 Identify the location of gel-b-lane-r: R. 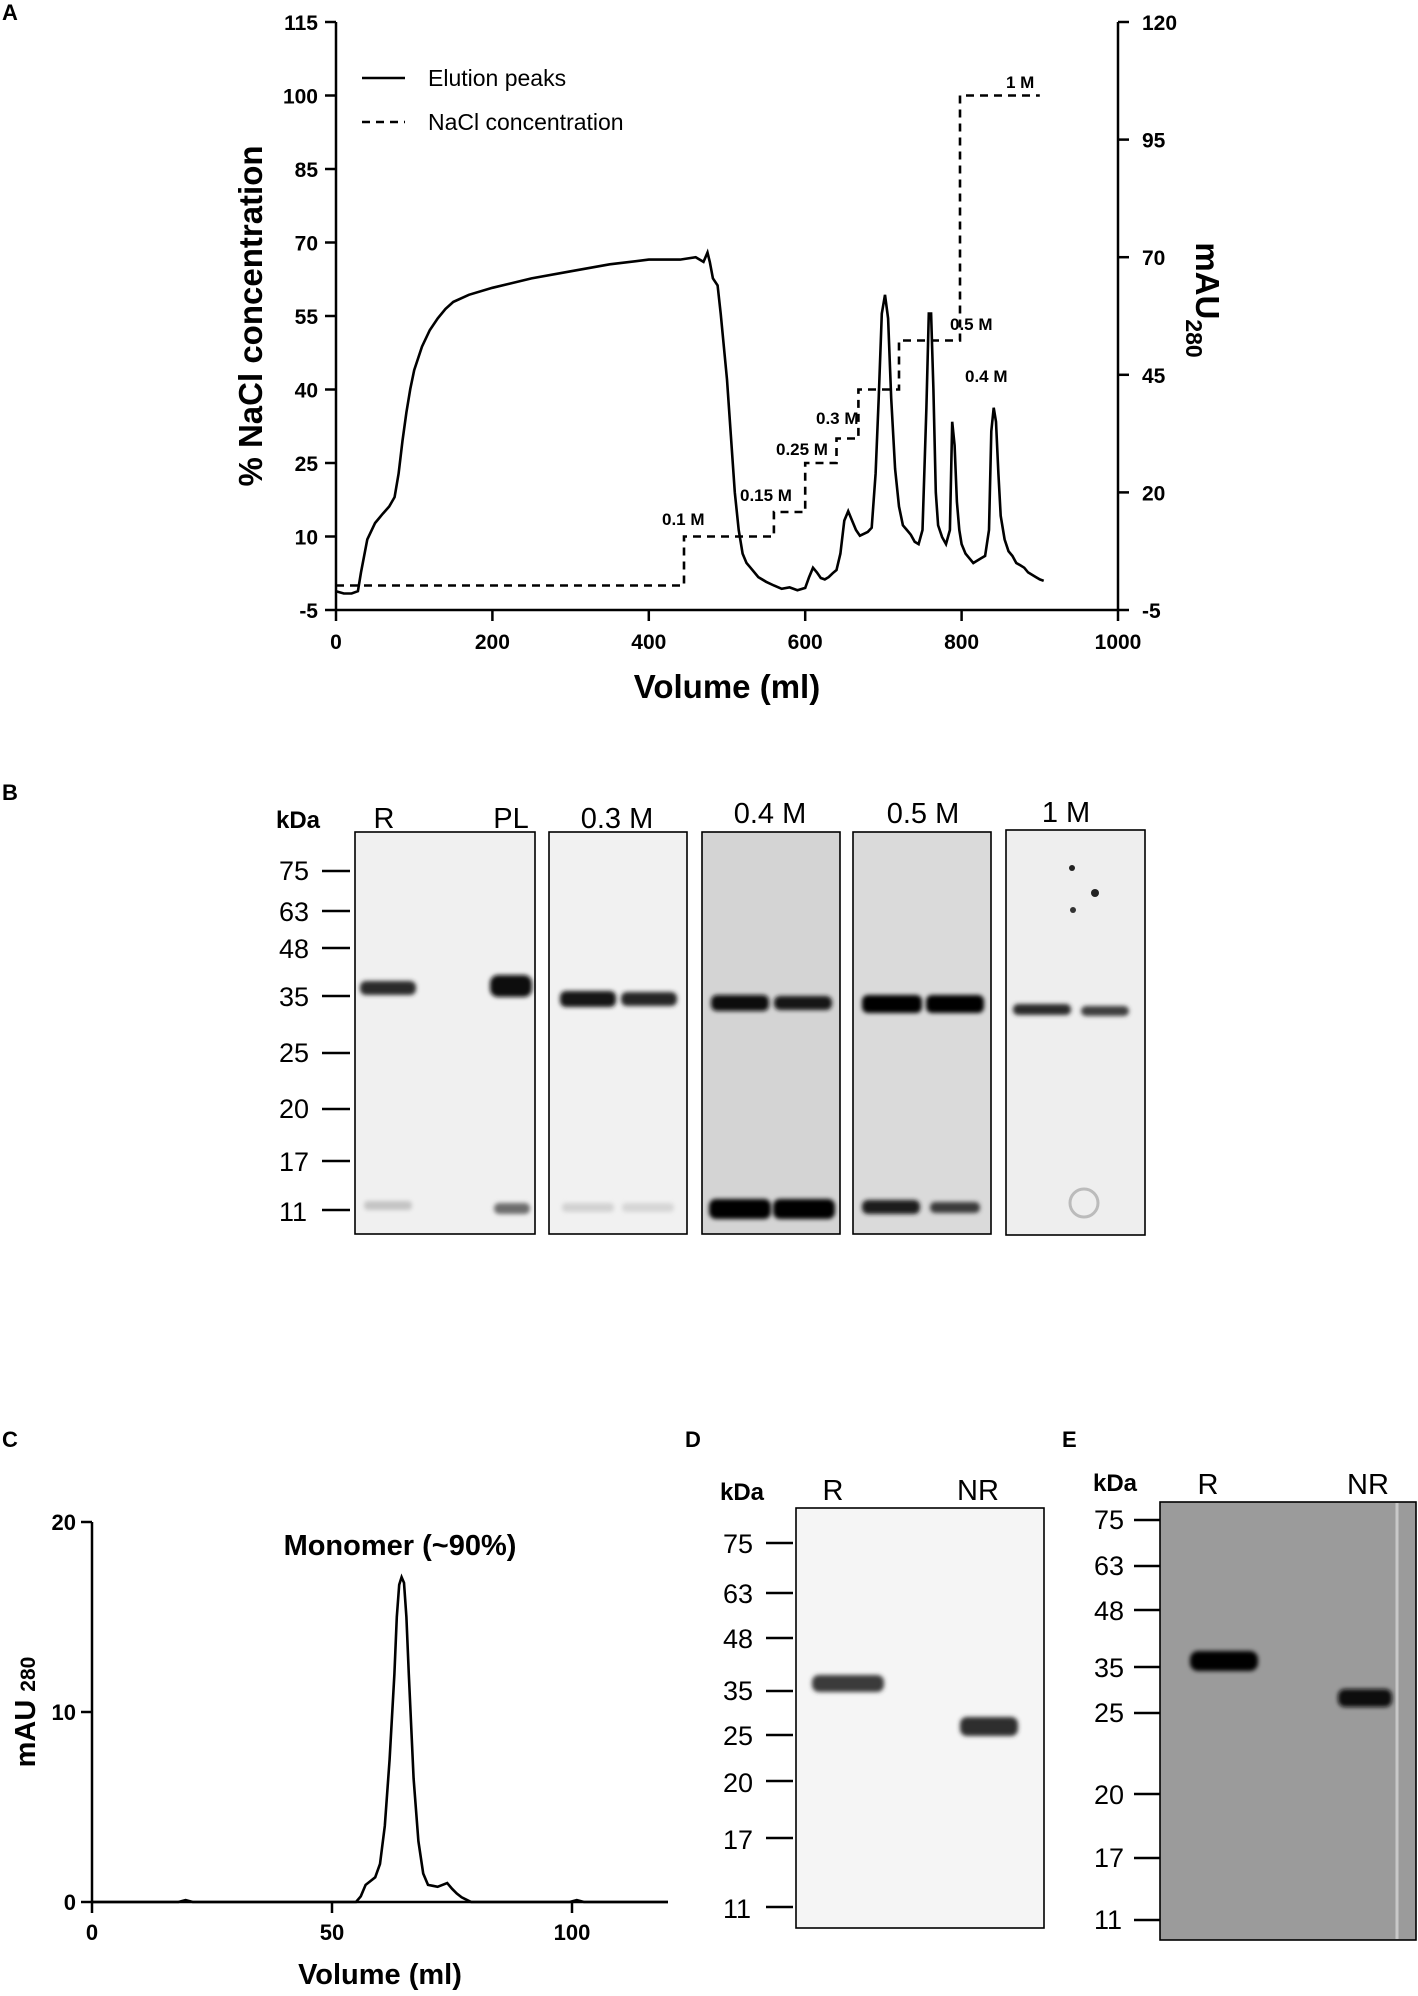
(384, 819).